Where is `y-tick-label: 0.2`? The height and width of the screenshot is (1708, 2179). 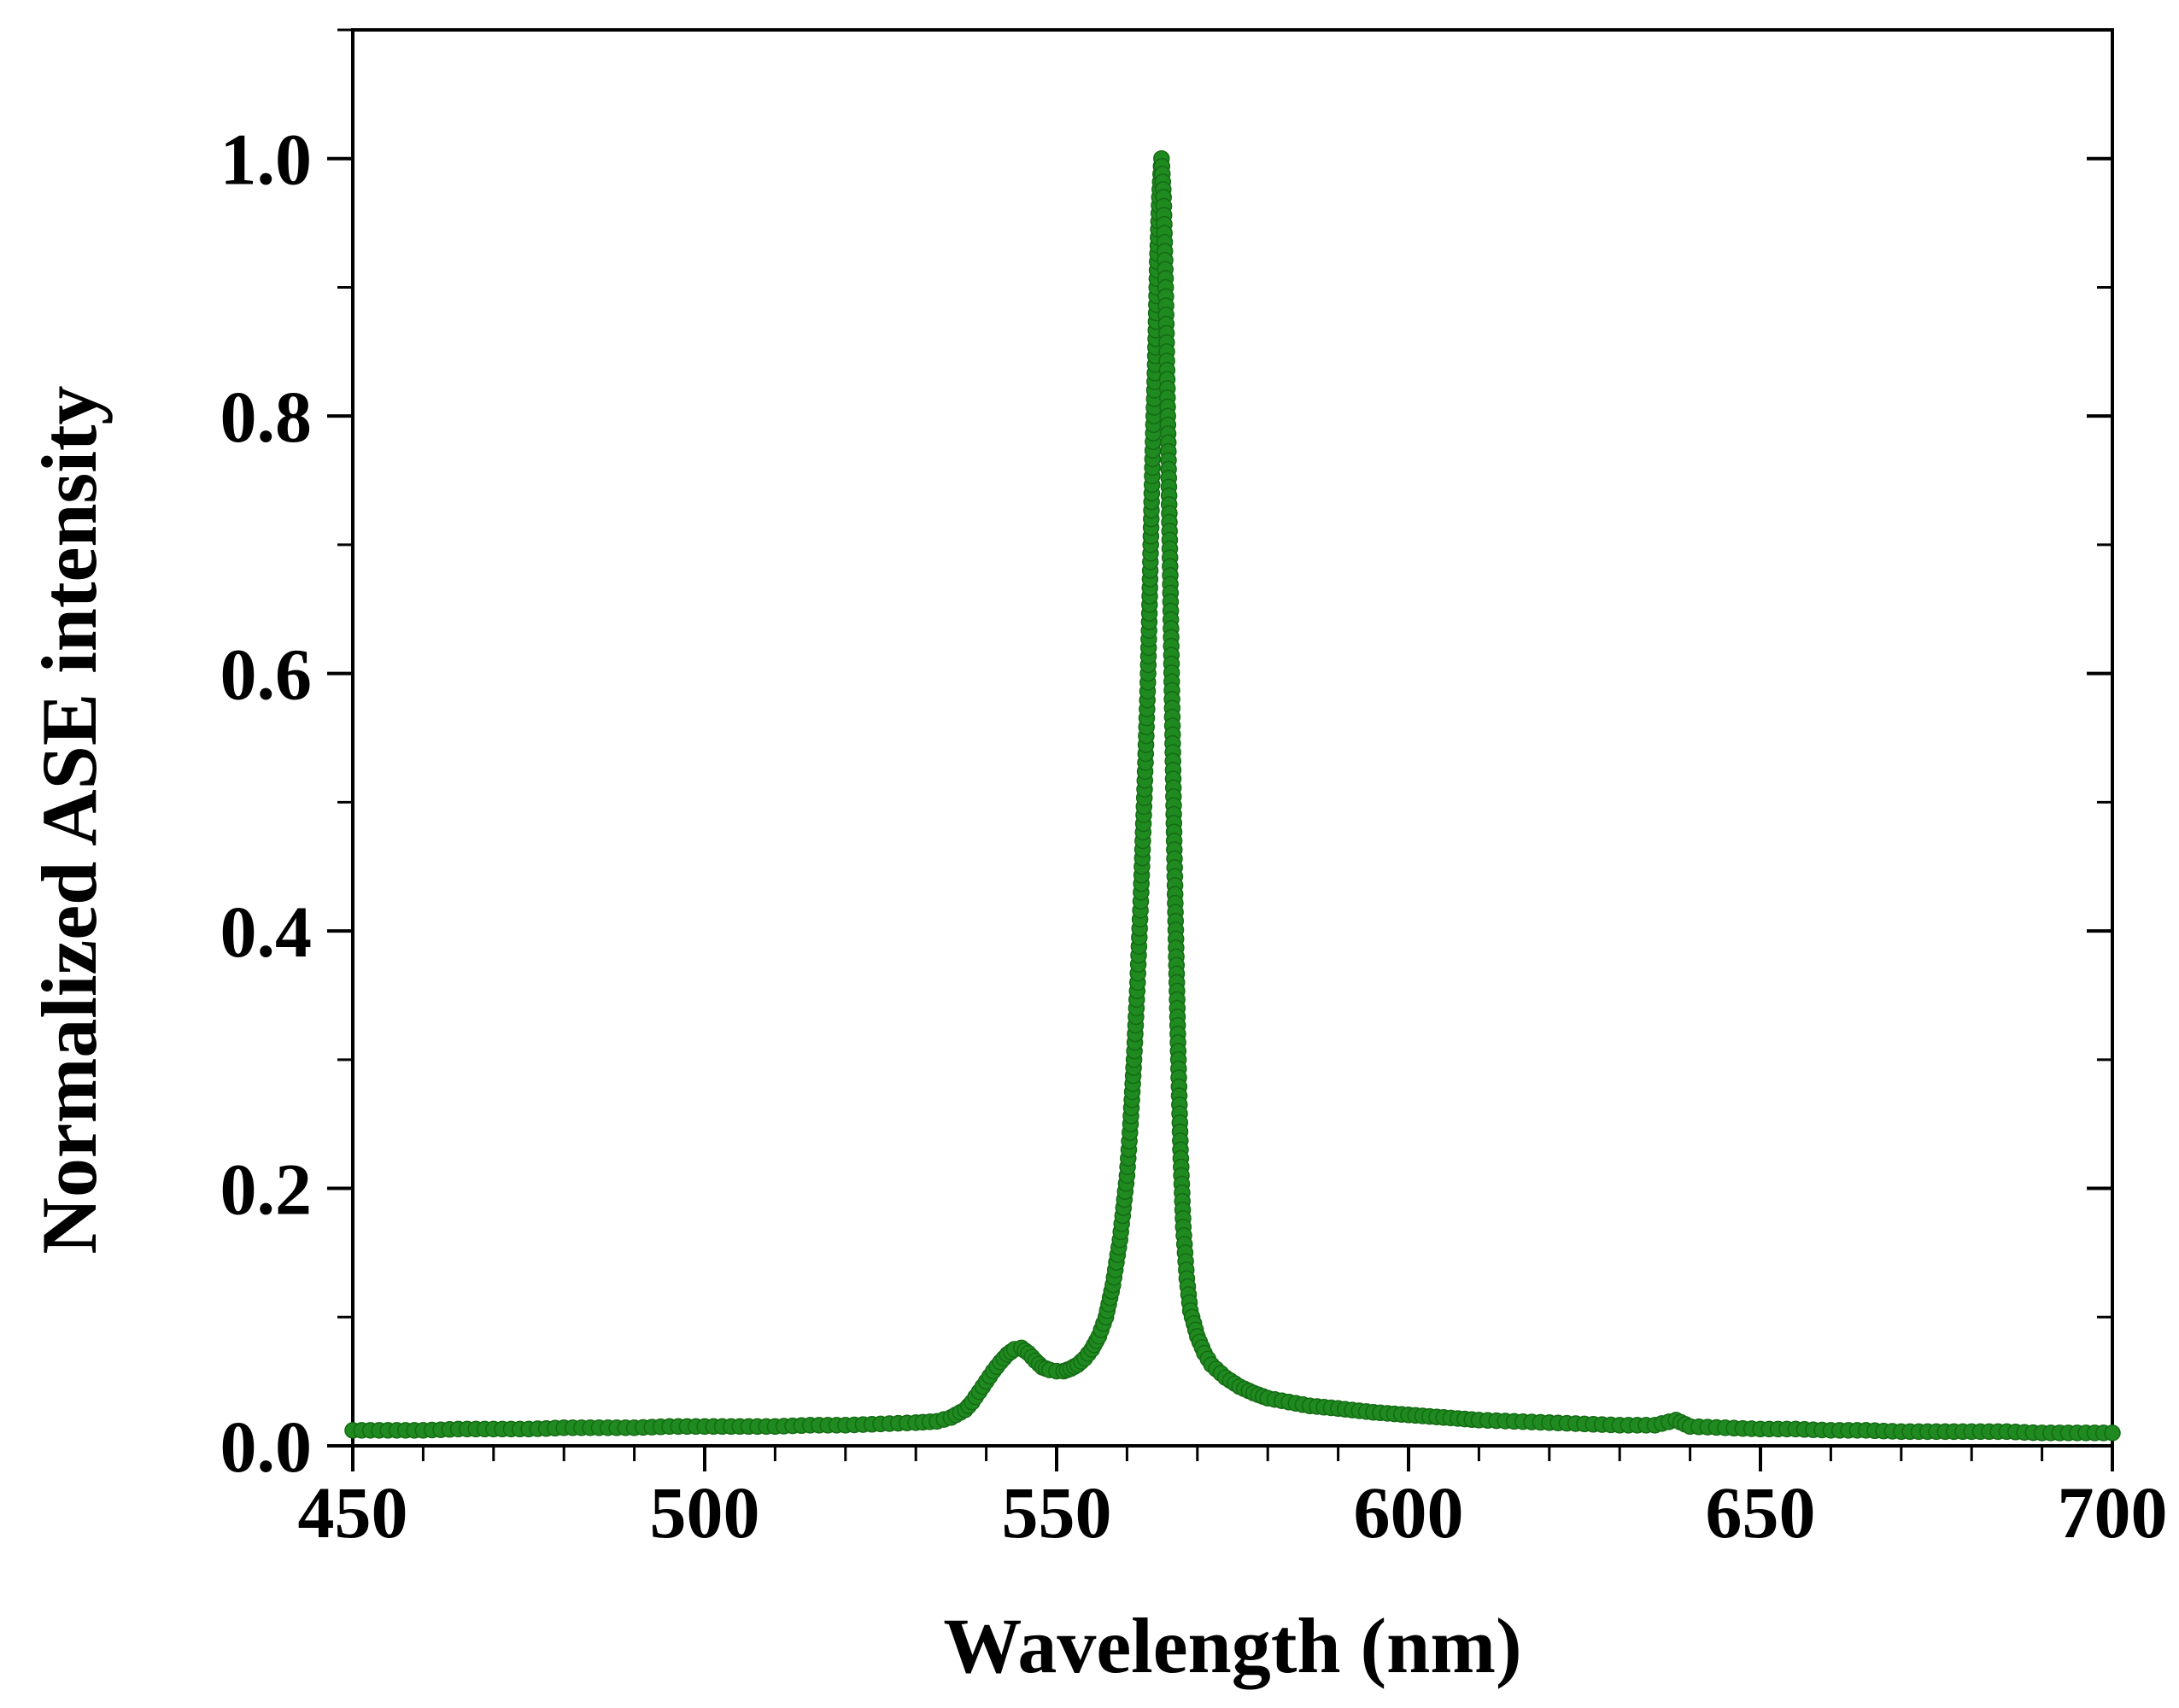 y-tick-label: 0.2 is located at coordinates (266, 1190).